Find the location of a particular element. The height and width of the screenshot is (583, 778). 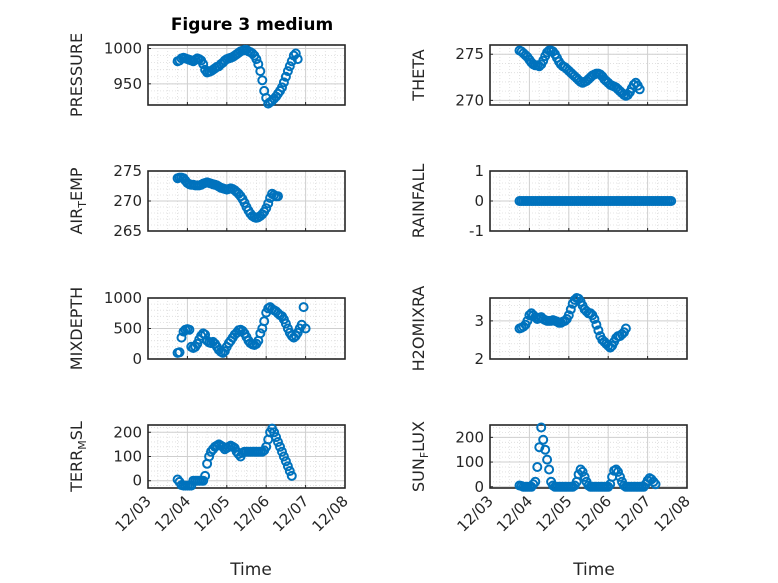

y-axis-label: MIXDEPTH is located at coordinates (76, 328).